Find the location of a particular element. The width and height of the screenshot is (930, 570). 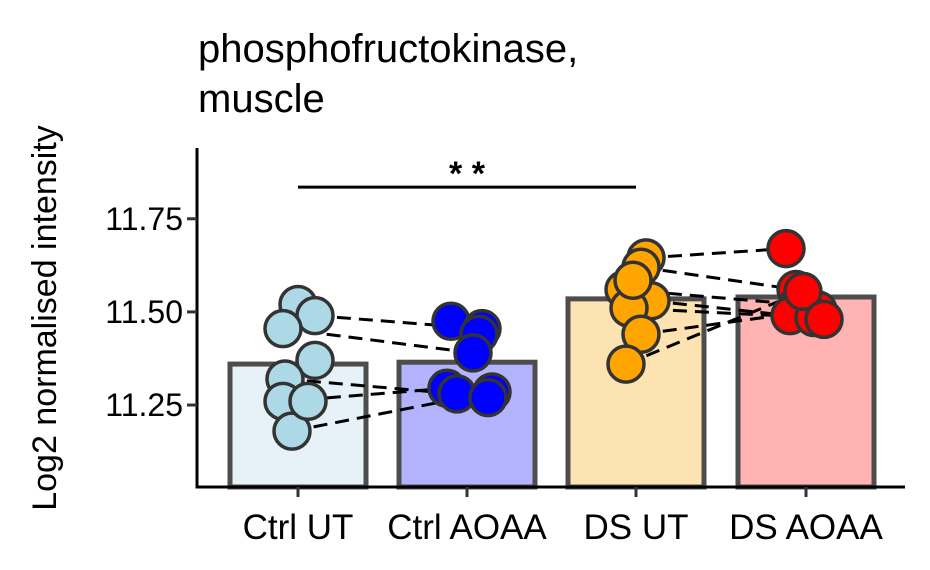

significance-label-0: * * is located at coordinates (467, 174).